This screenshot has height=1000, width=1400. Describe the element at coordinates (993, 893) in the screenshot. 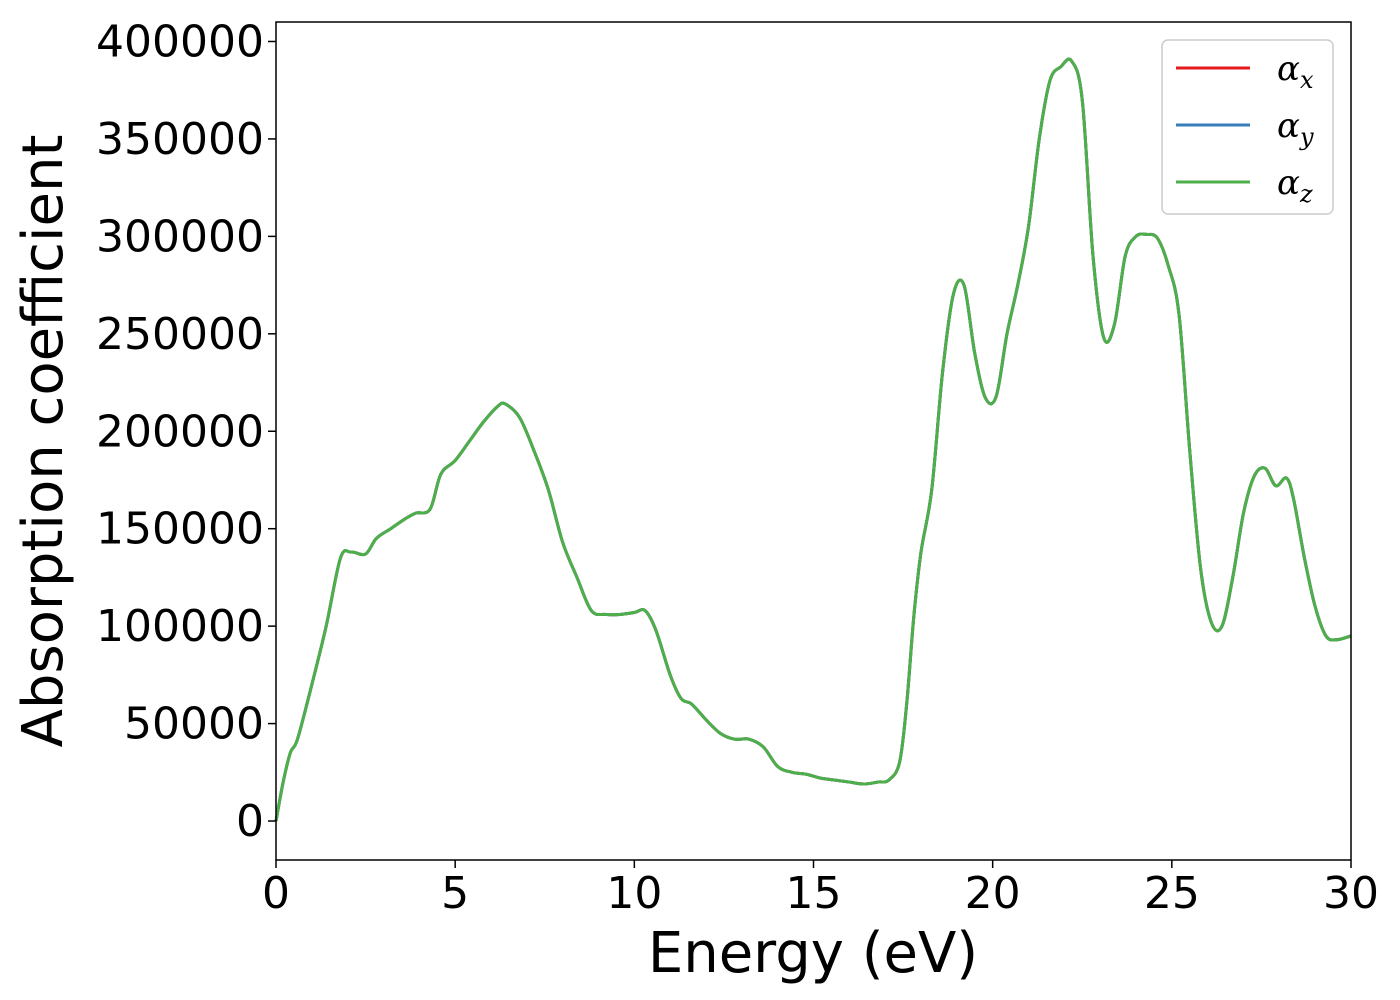

I see `x-tick-label: 20` at that location.